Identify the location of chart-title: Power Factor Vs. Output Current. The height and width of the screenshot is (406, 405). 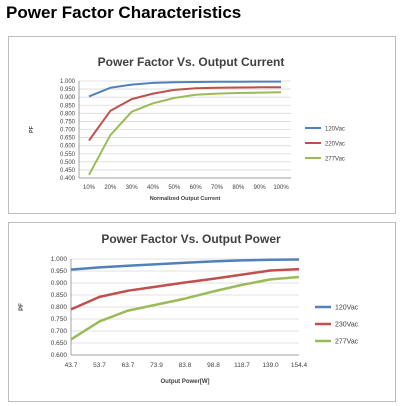
(191, 62).